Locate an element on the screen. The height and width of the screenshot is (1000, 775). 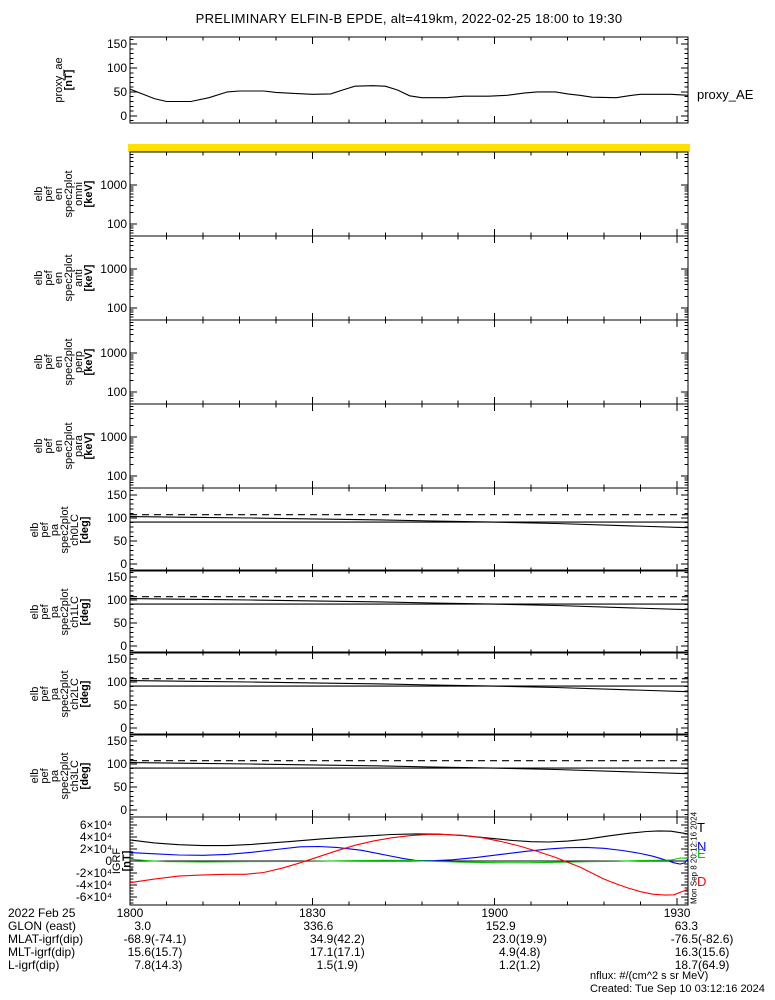
var-value-mapped: (1.9) is located at coordinates (346, 965).